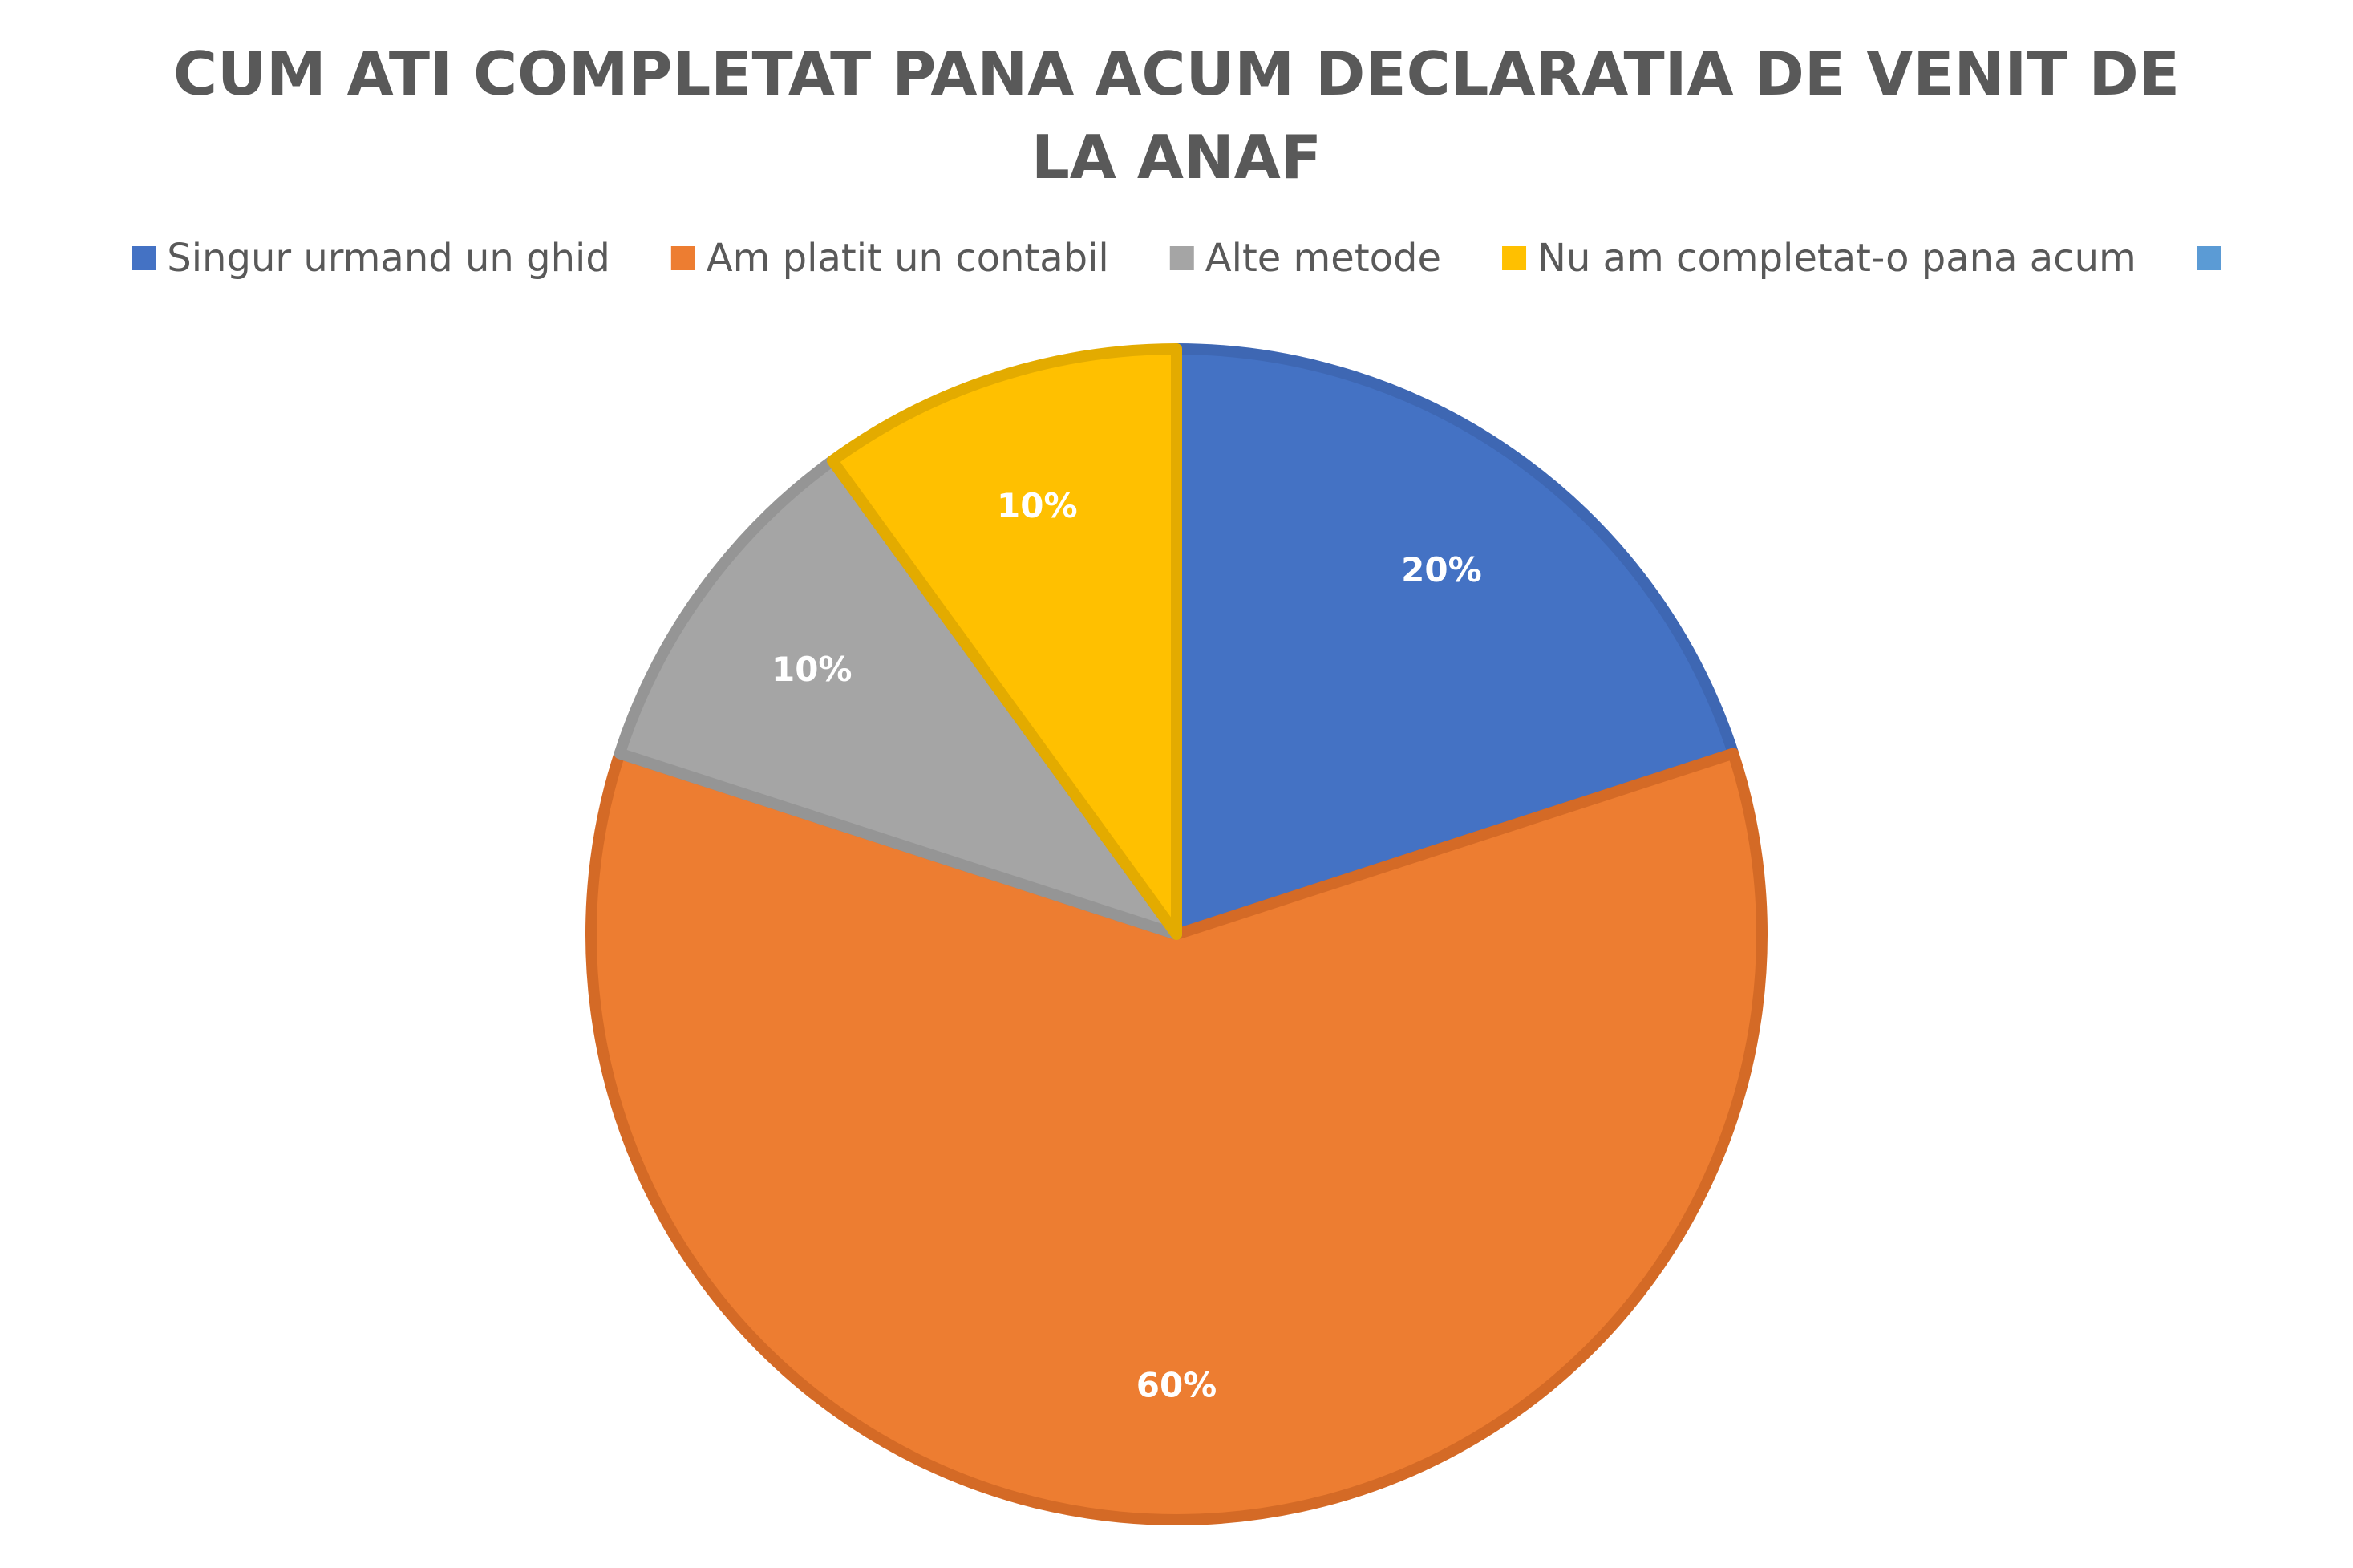 The height and width of the screenshot is (1568, 2353). What do you see at coordinates (1323, 259) in the screenshot?
I see `legend-label-alte-metode: Alte metode` at bounding box center [1323, 259].